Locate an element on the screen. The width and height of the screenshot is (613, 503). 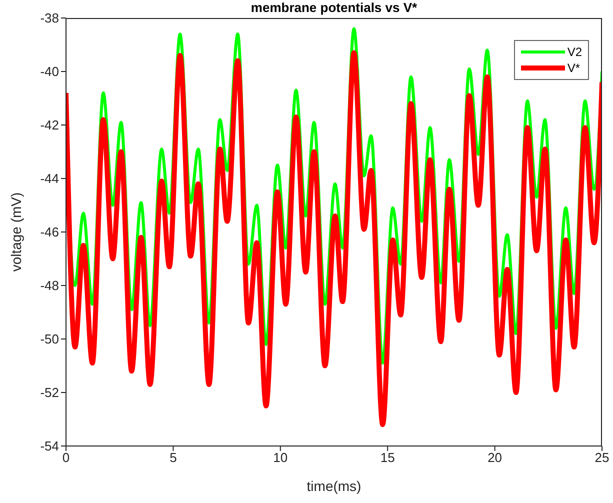
x-axis-title: time(ms) is located at coordinates (334, 486).